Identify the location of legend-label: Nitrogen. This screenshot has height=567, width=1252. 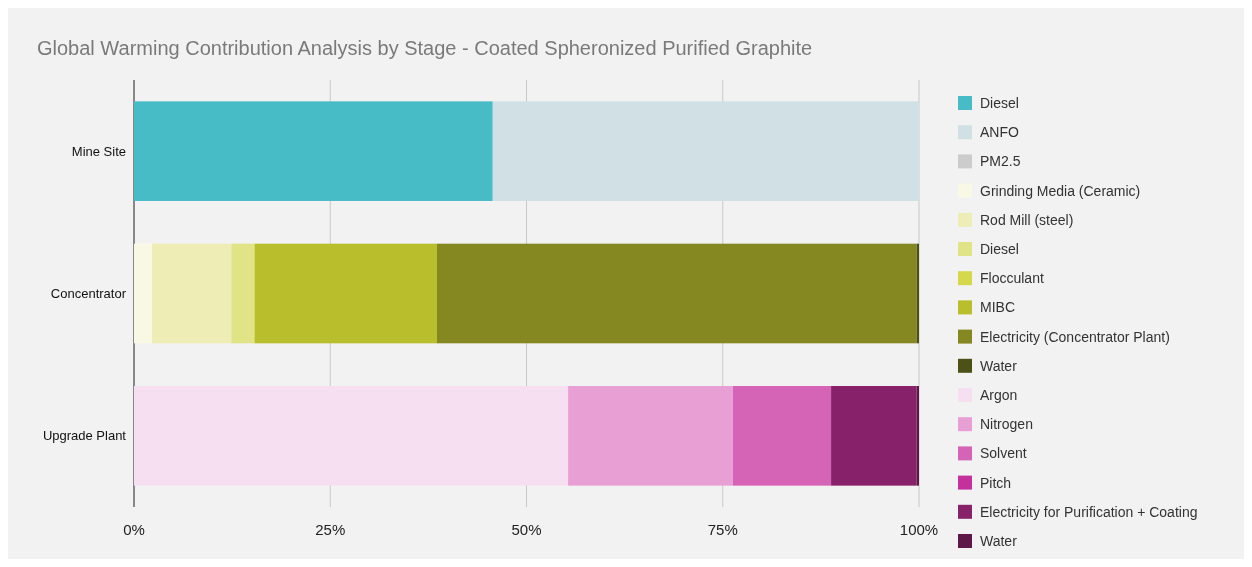
(1006, 424).